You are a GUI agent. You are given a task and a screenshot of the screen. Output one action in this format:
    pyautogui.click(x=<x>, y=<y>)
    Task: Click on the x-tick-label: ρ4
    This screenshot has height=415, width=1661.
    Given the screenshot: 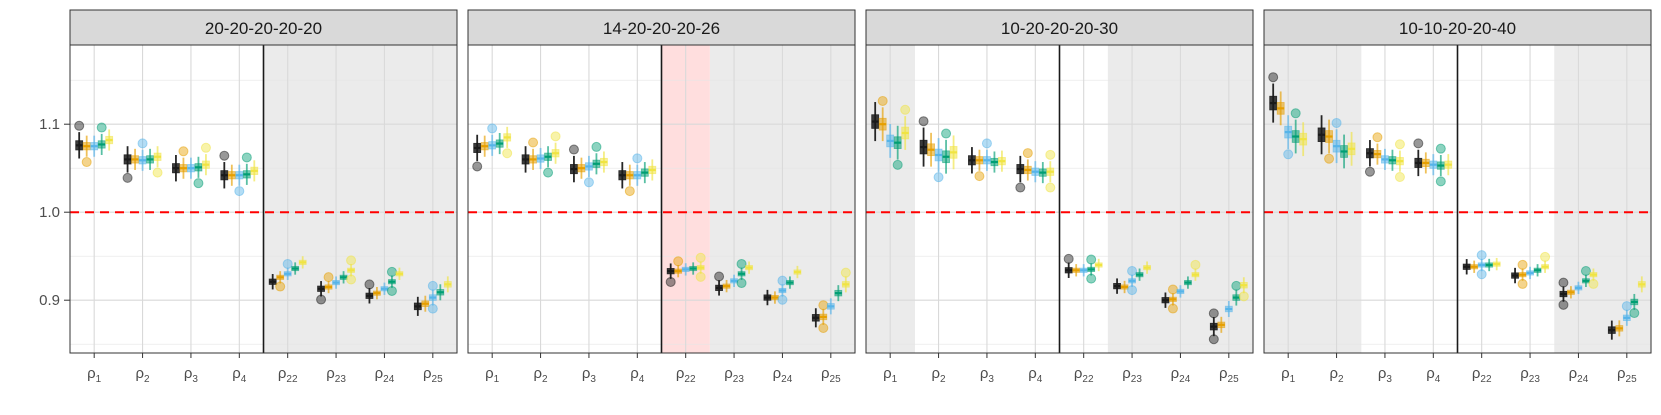 What is the action you would take?
    pyautogui.click(x=637, y=375)
    